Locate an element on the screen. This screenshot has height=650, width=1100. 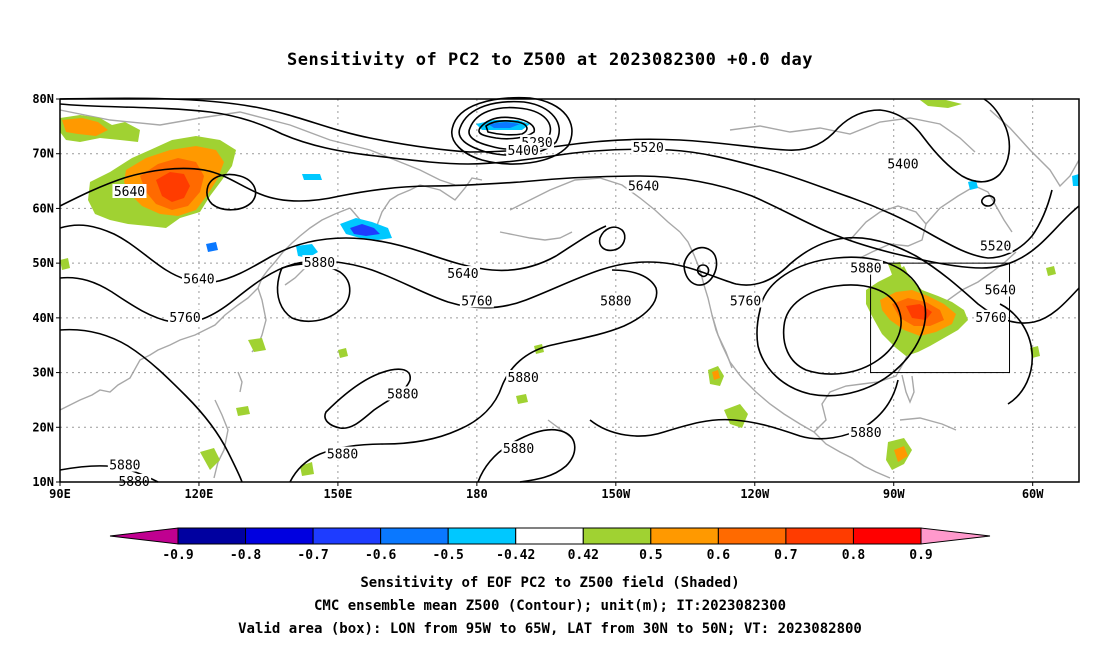
contour-5880-west is located at coordinates (151, 405).